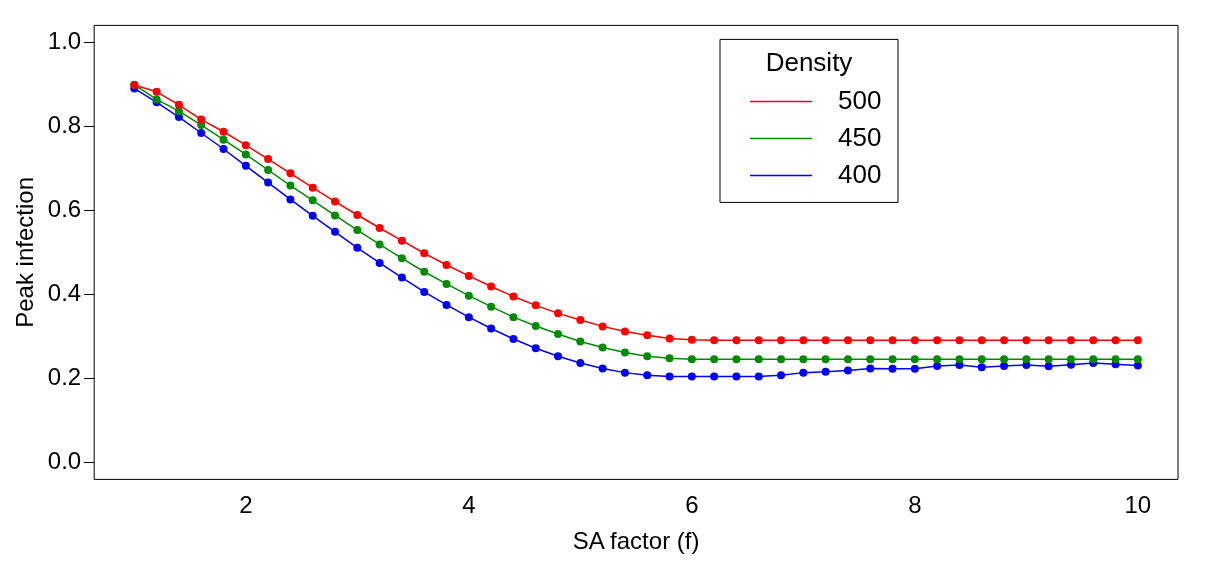 Image resolution: width=1207 pixels, height=569 pixels. I want to click on legend-label: 450, so click(860, 136).